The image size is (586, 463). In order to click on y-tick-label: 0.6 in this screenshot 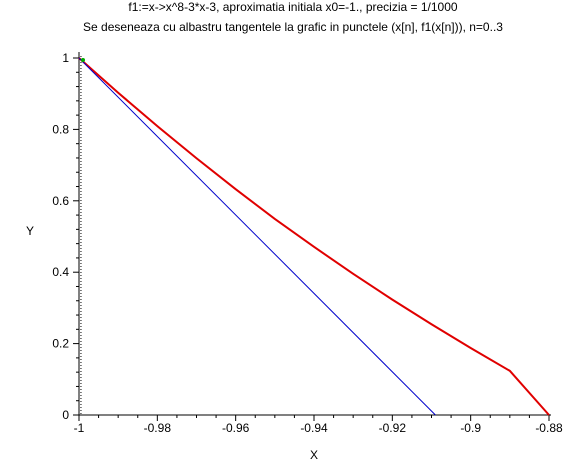, I will do `click(60, 201)`.